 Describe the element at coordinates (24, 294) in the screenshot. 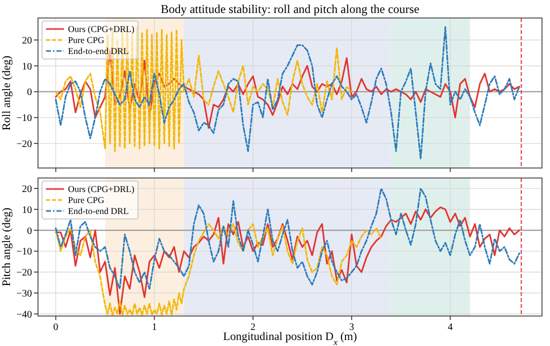

I see `y-tick-label: −30` at that location.